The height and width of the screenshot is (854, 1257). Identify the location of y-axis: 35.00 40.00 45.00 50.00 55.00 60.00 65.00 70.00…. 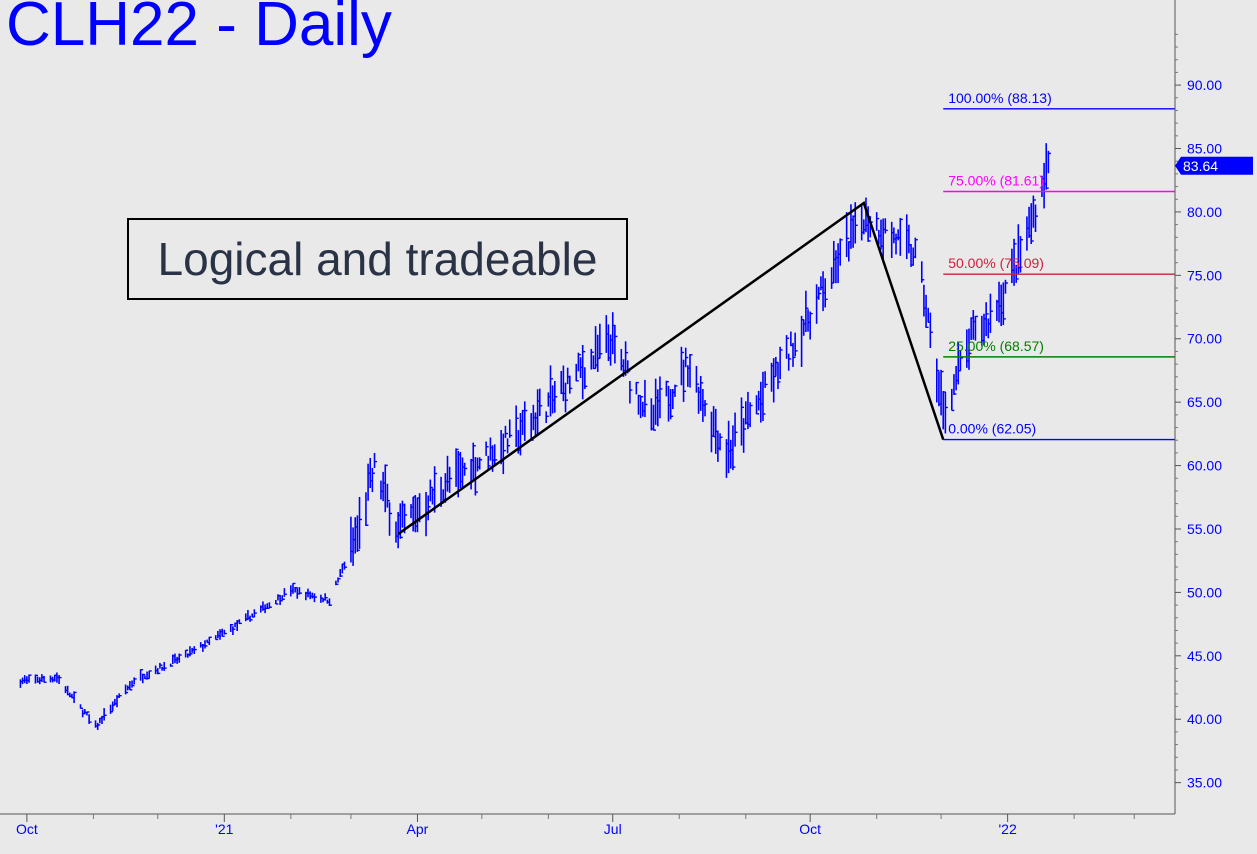
(1198, 407).